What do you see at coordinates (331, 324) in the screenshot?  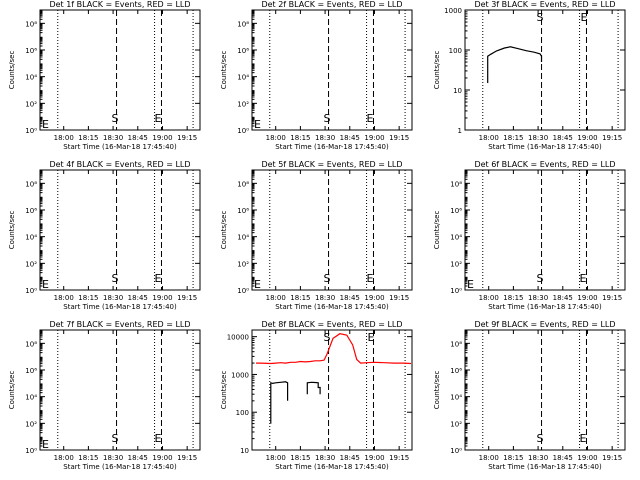 I see `chart-title: Det 8f BLACK = Events, RED = LLD` at bounding box center [331, 324].